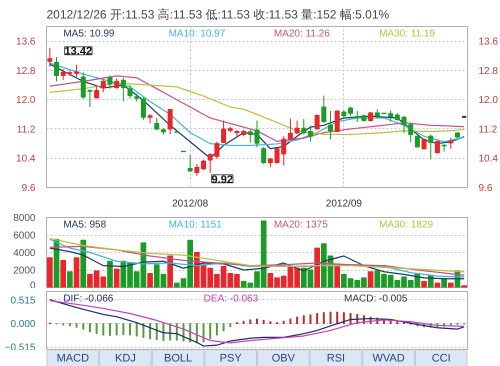 This screenshot has width=500, height=366. I want to click on y2-tick-label: 10.4, so click(488, 159).